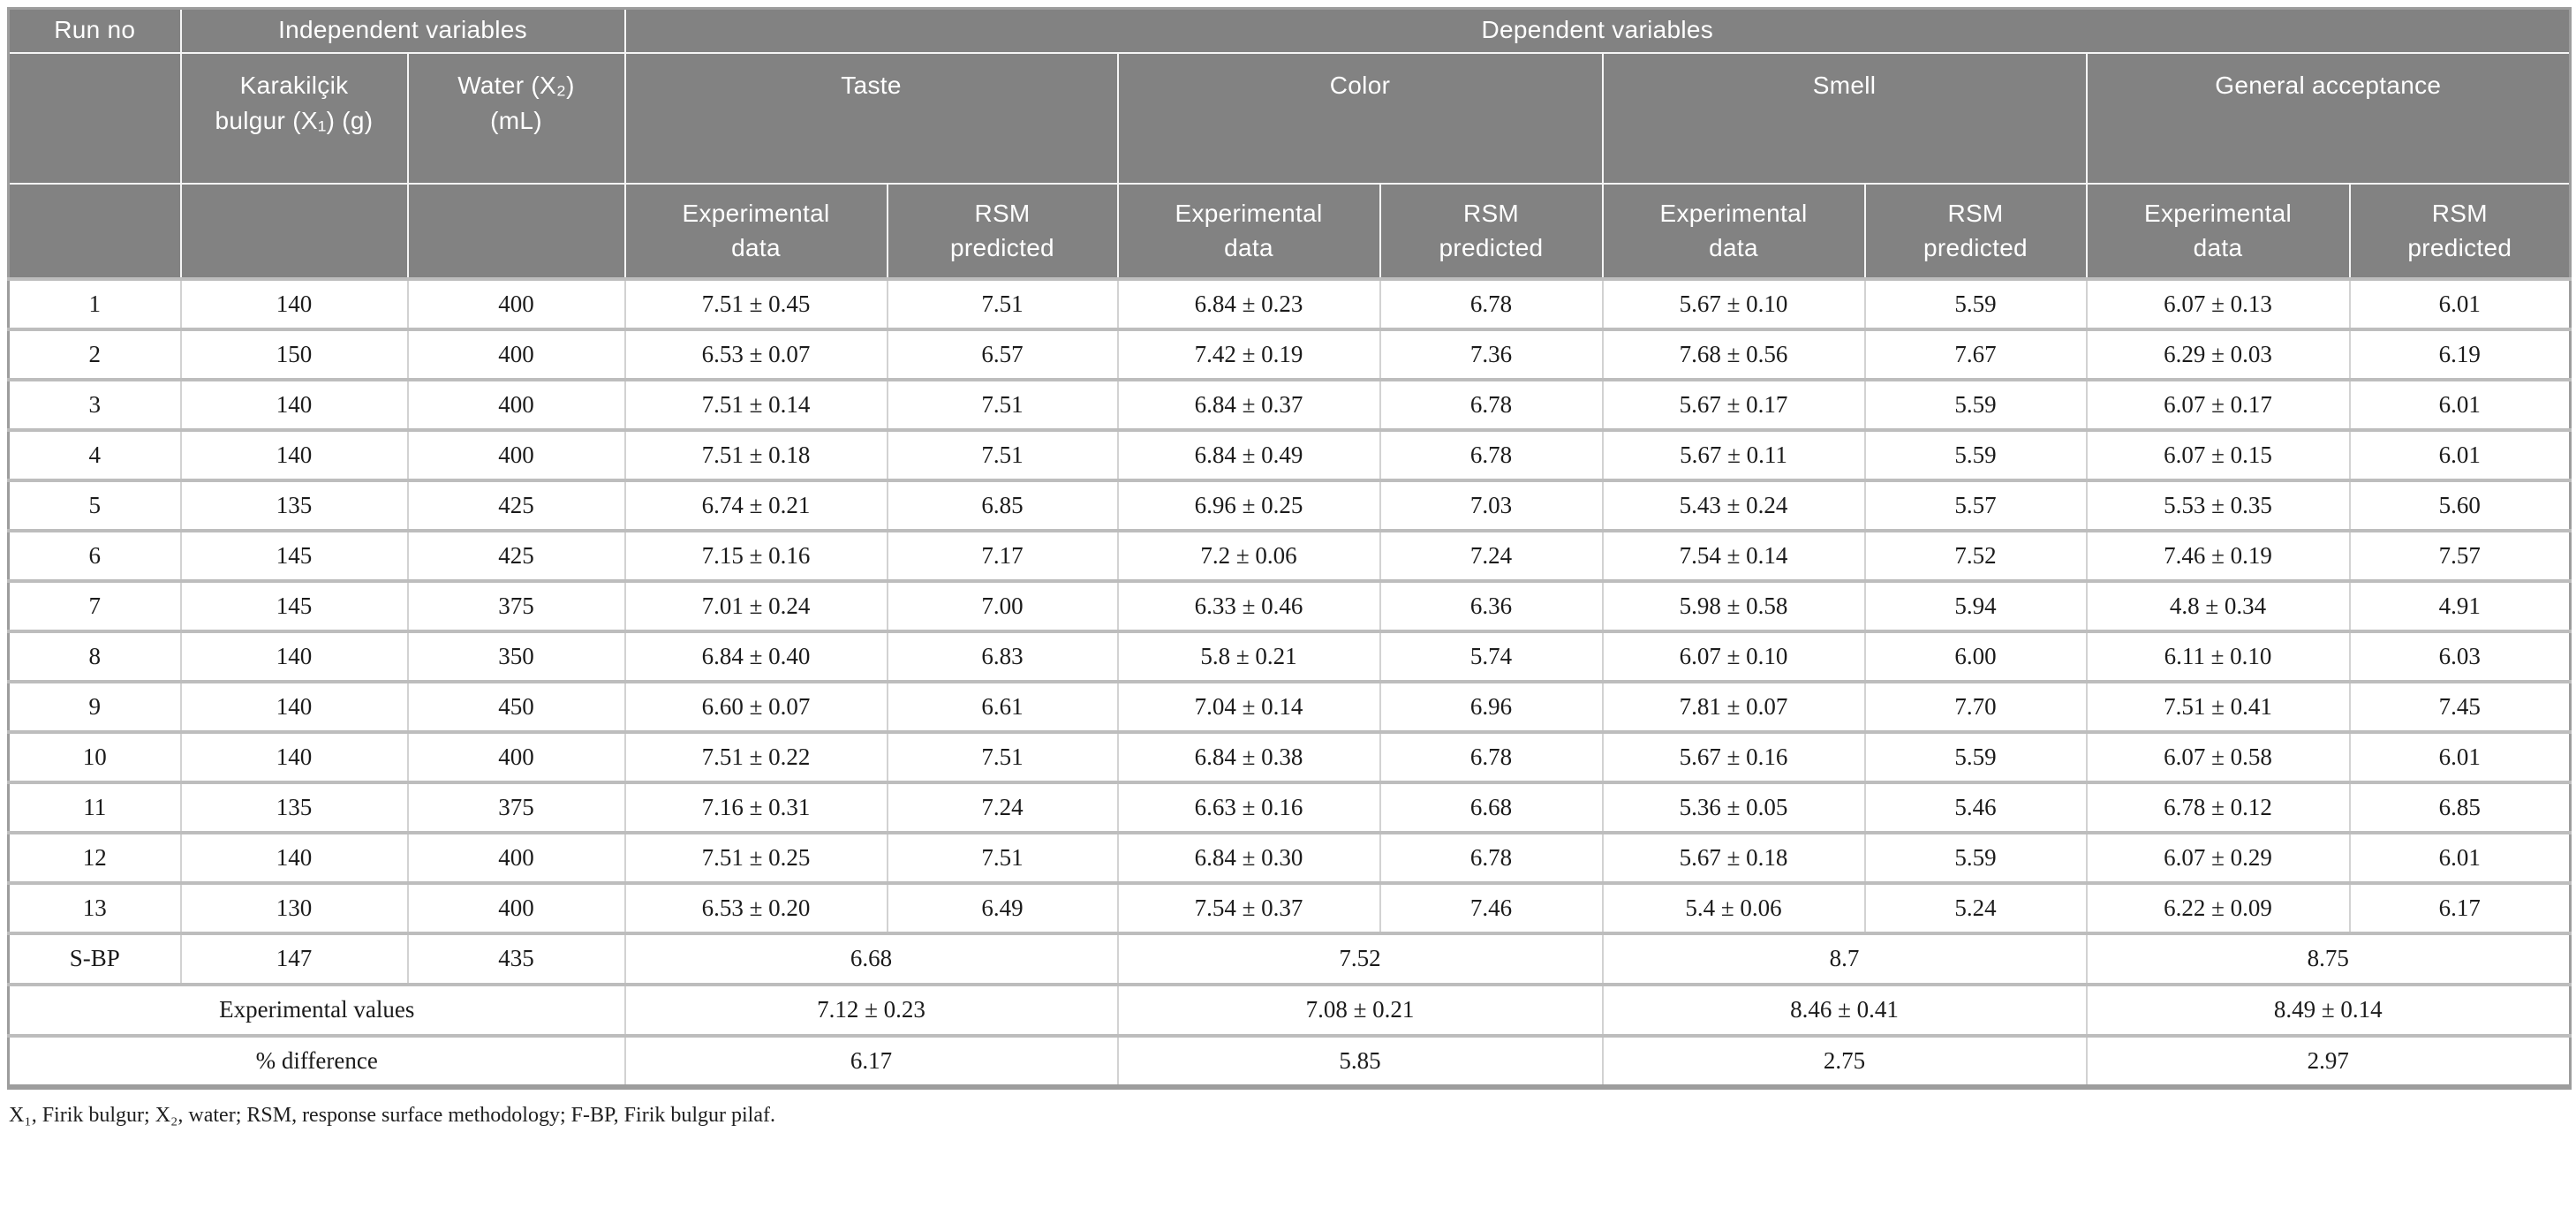  Describe the element at coordinates (1248, 656) in the screenshot. I see `cell-color-experimental: 5.8 ± 0.21` at that location.